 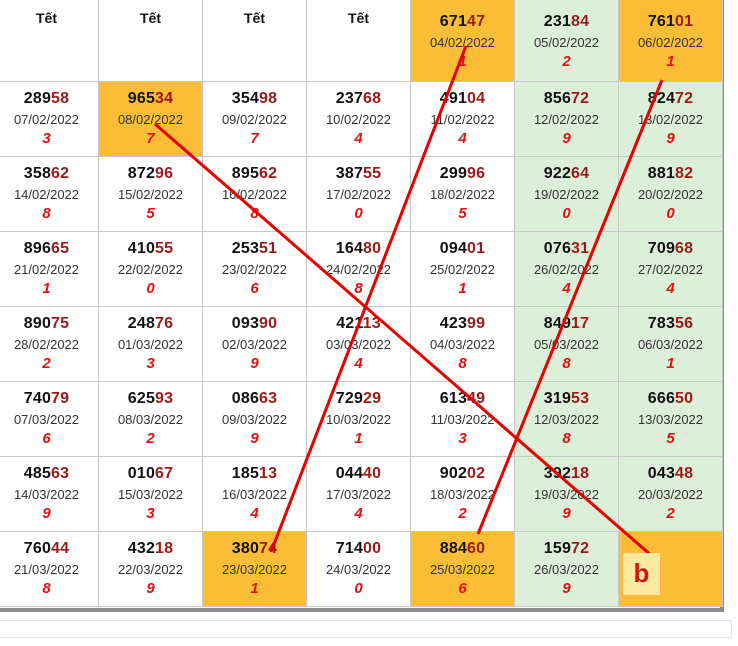 I want to click on result-date: 11/02/2022, so click(x=462, y=119).